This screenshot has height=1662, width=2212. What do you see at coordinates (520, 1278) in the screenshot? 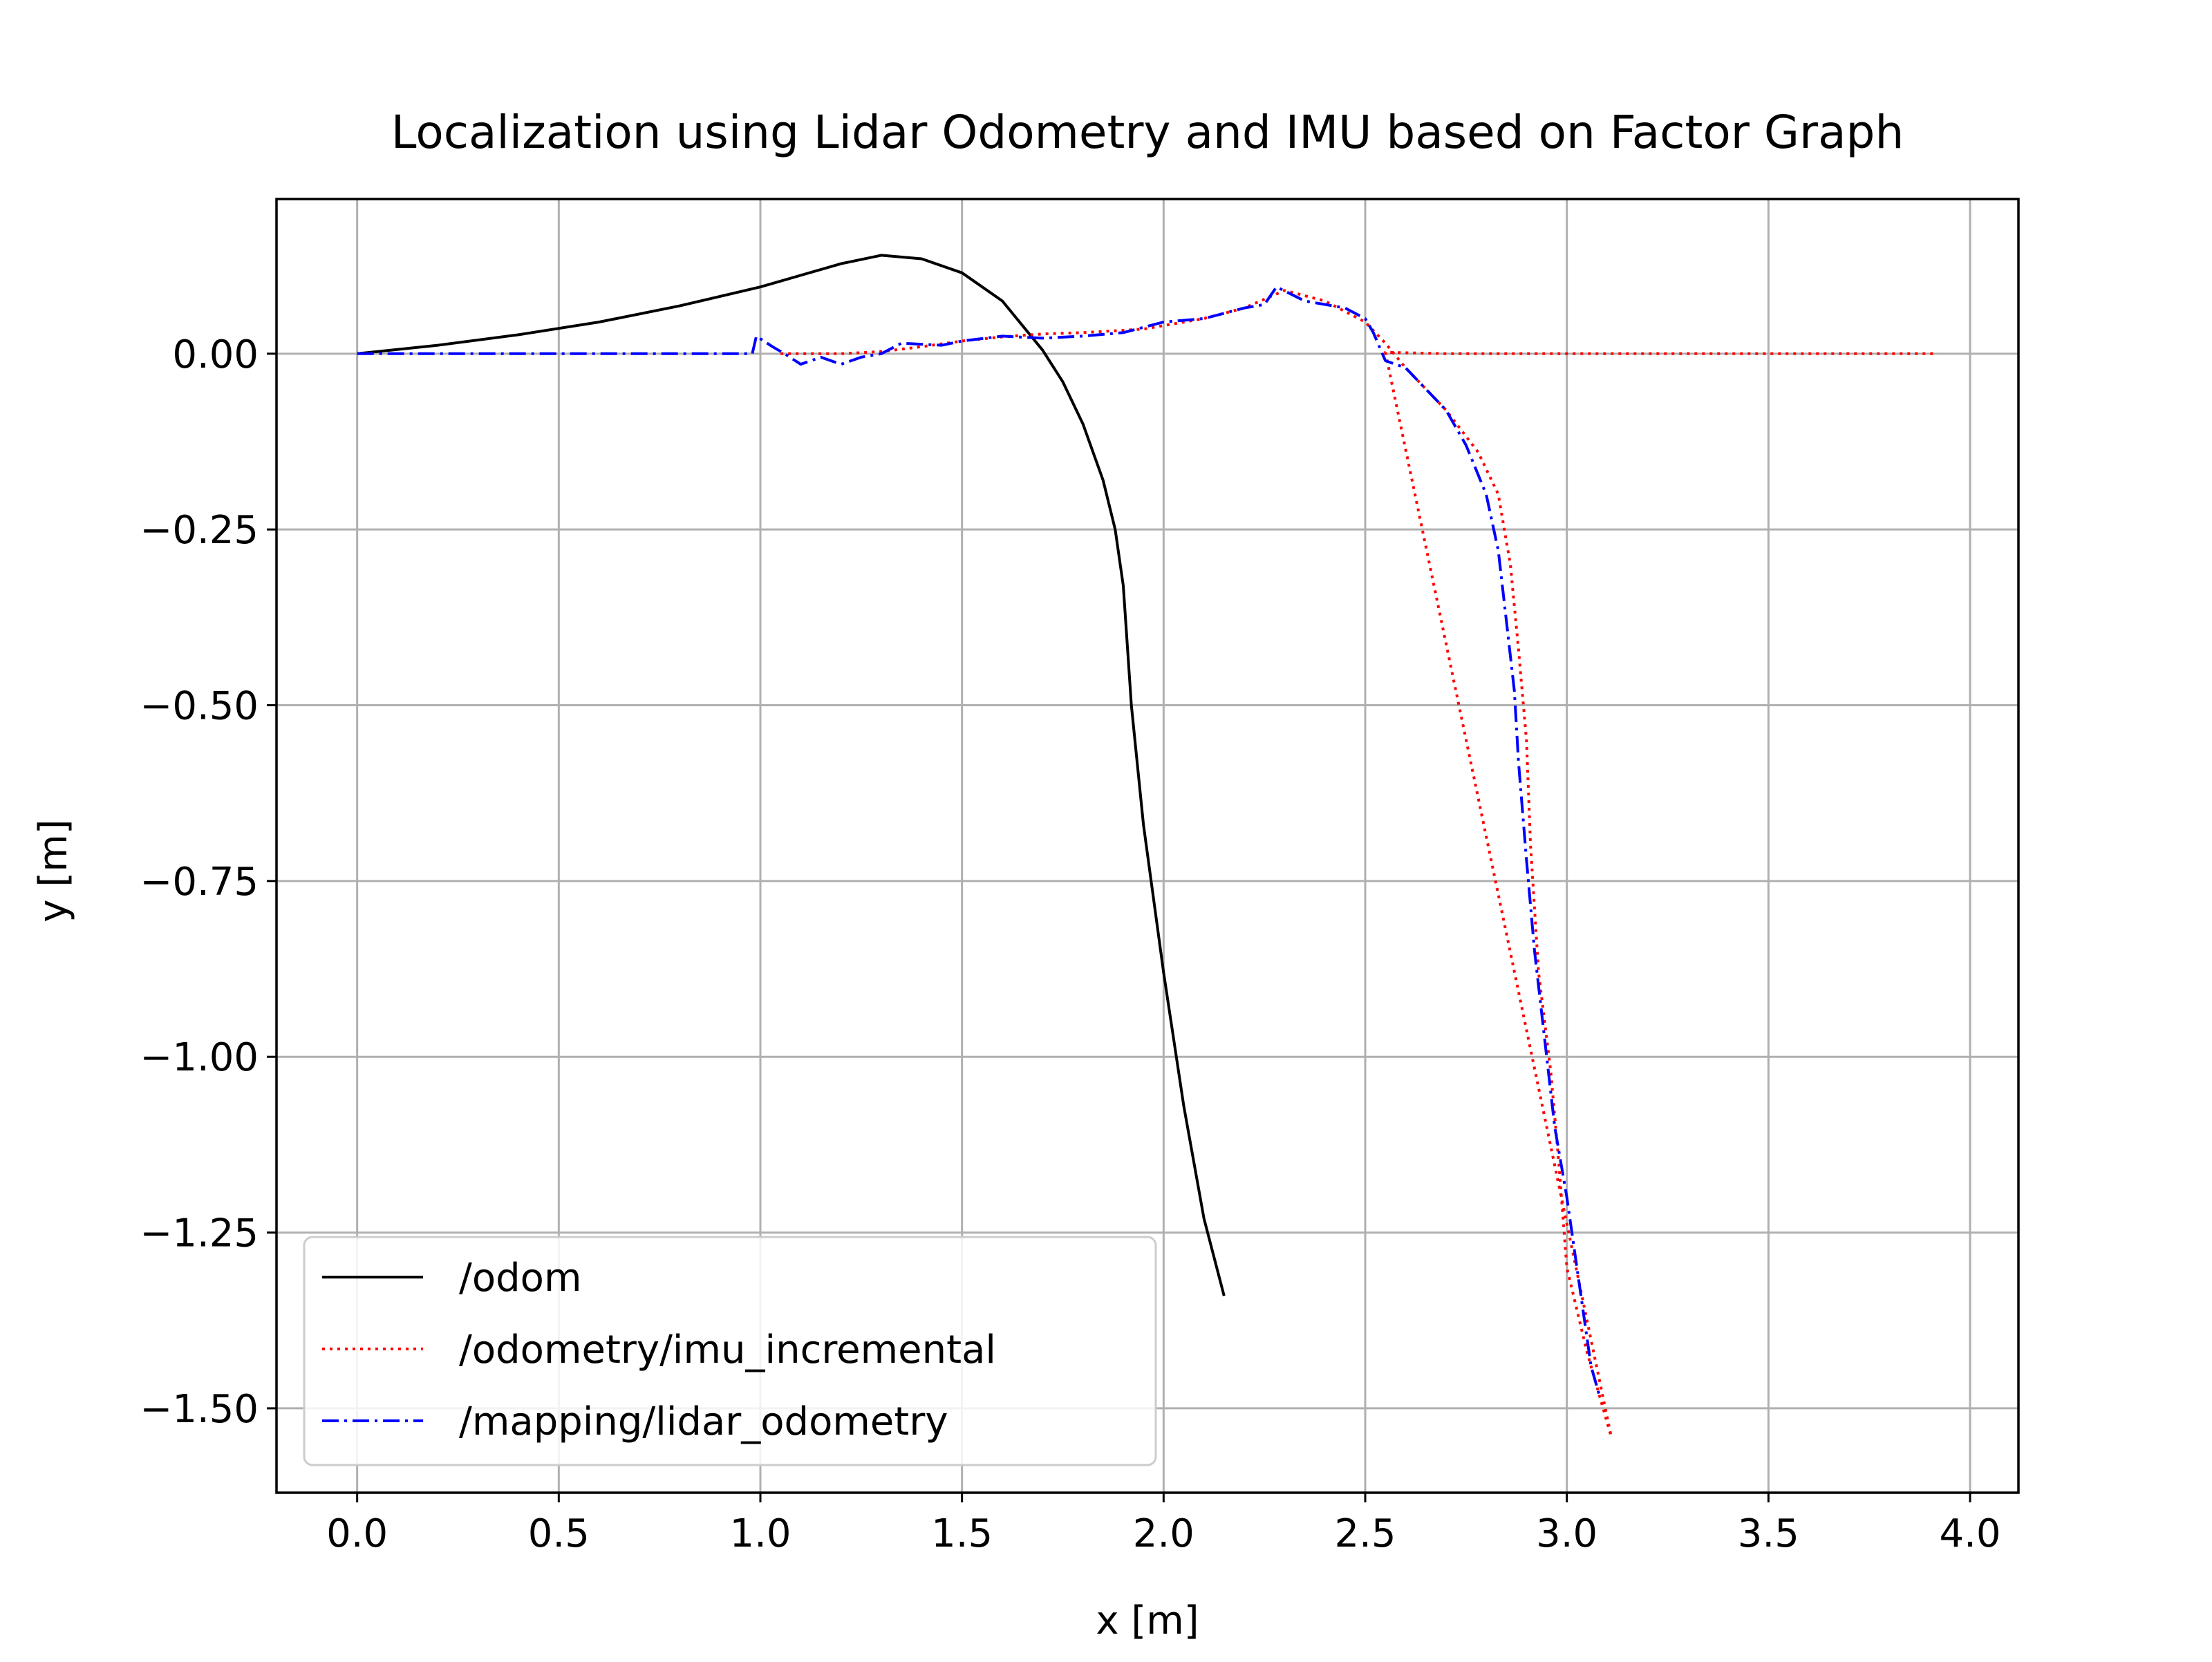
I see `legend-label-odom: /odom` at bounding box center [520, 1278].